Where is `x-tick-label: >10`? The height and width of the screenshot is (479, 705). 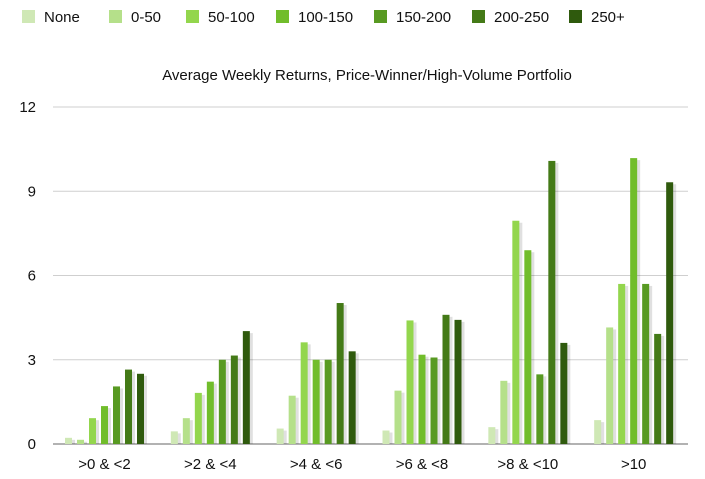 x-tick-label: >10 is located at coordinates (633, 464).